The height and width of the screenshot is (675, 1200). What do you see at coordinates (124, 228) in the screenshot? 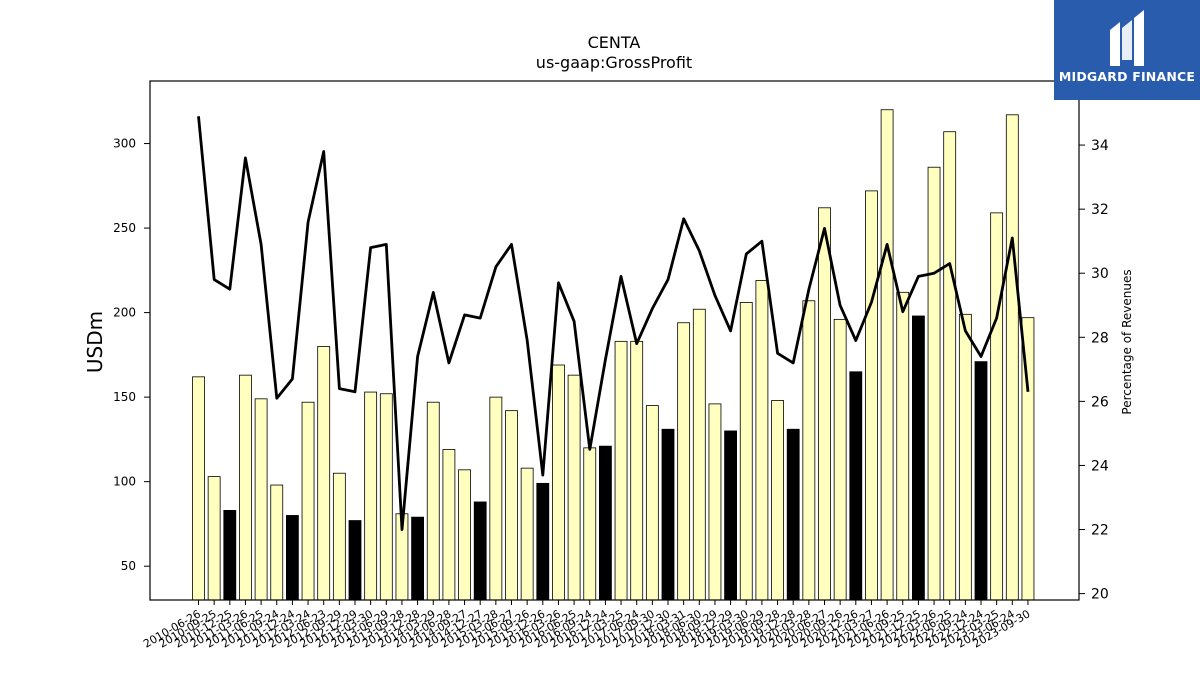
I see `y-tick-label: 250` at bounding box center [124, 228].